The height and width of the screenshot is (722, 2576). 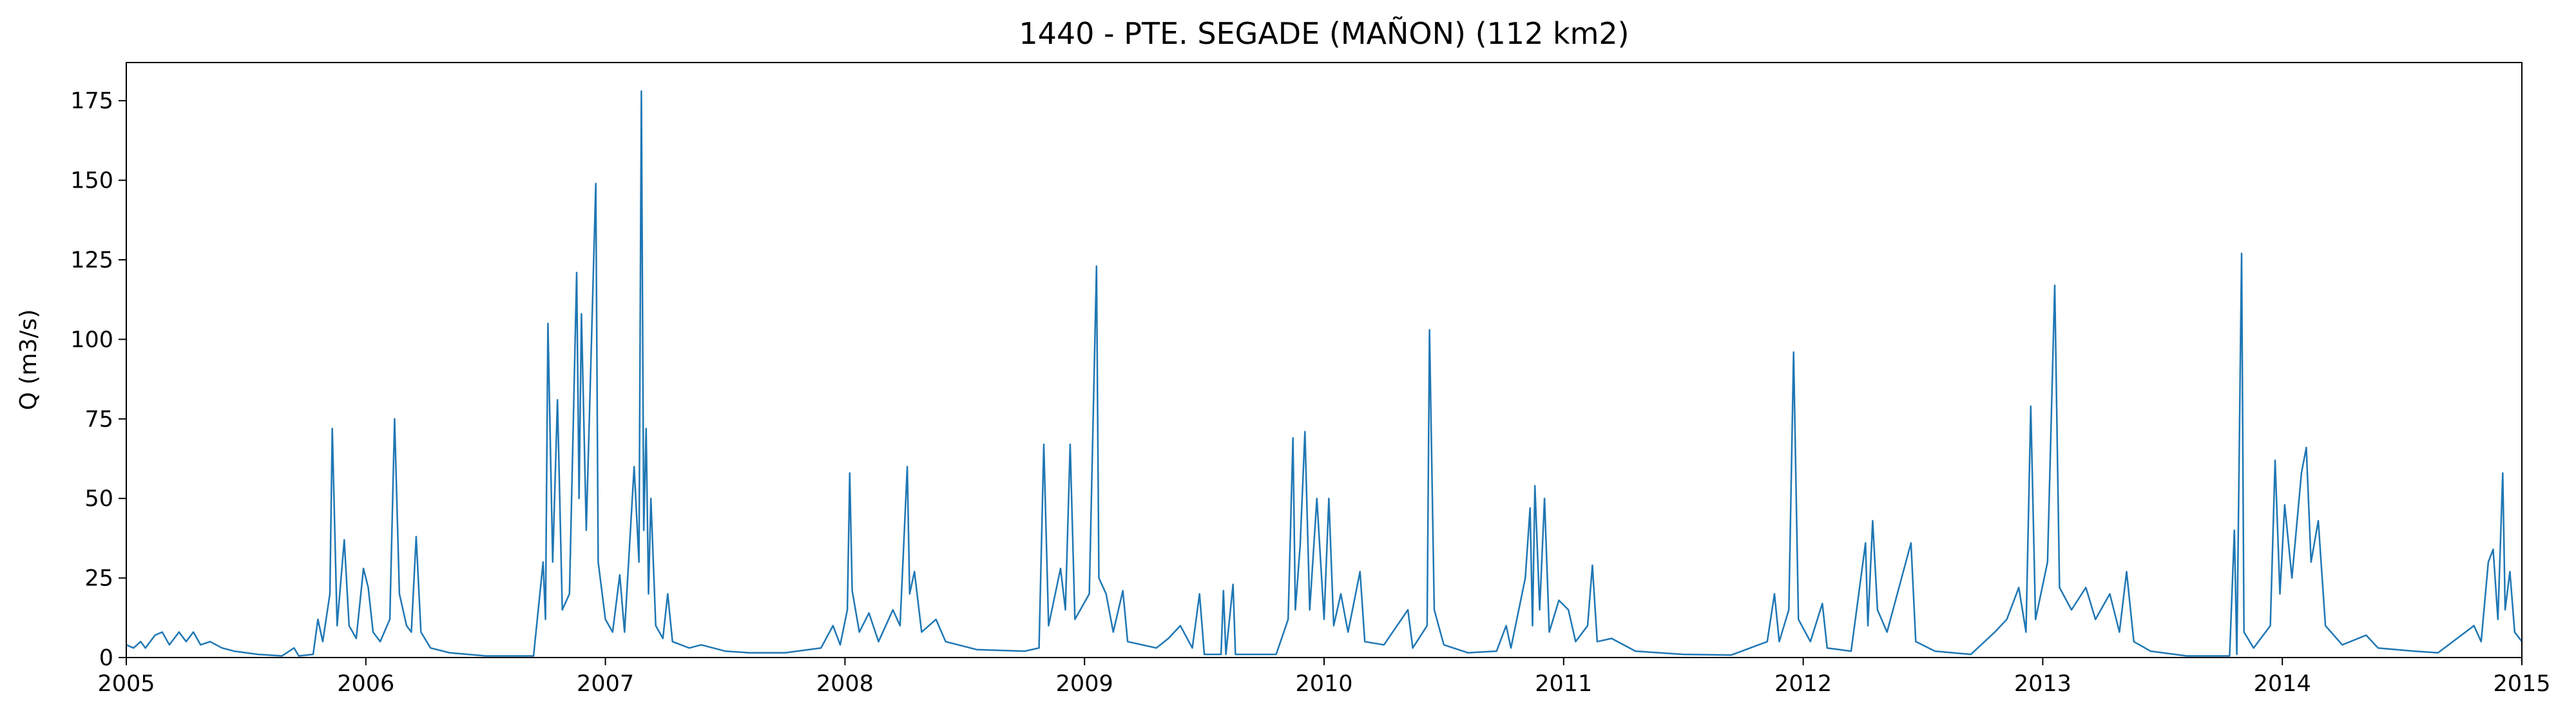 I want to click on x-tick-label: 2005, so click(x=126, y=684).